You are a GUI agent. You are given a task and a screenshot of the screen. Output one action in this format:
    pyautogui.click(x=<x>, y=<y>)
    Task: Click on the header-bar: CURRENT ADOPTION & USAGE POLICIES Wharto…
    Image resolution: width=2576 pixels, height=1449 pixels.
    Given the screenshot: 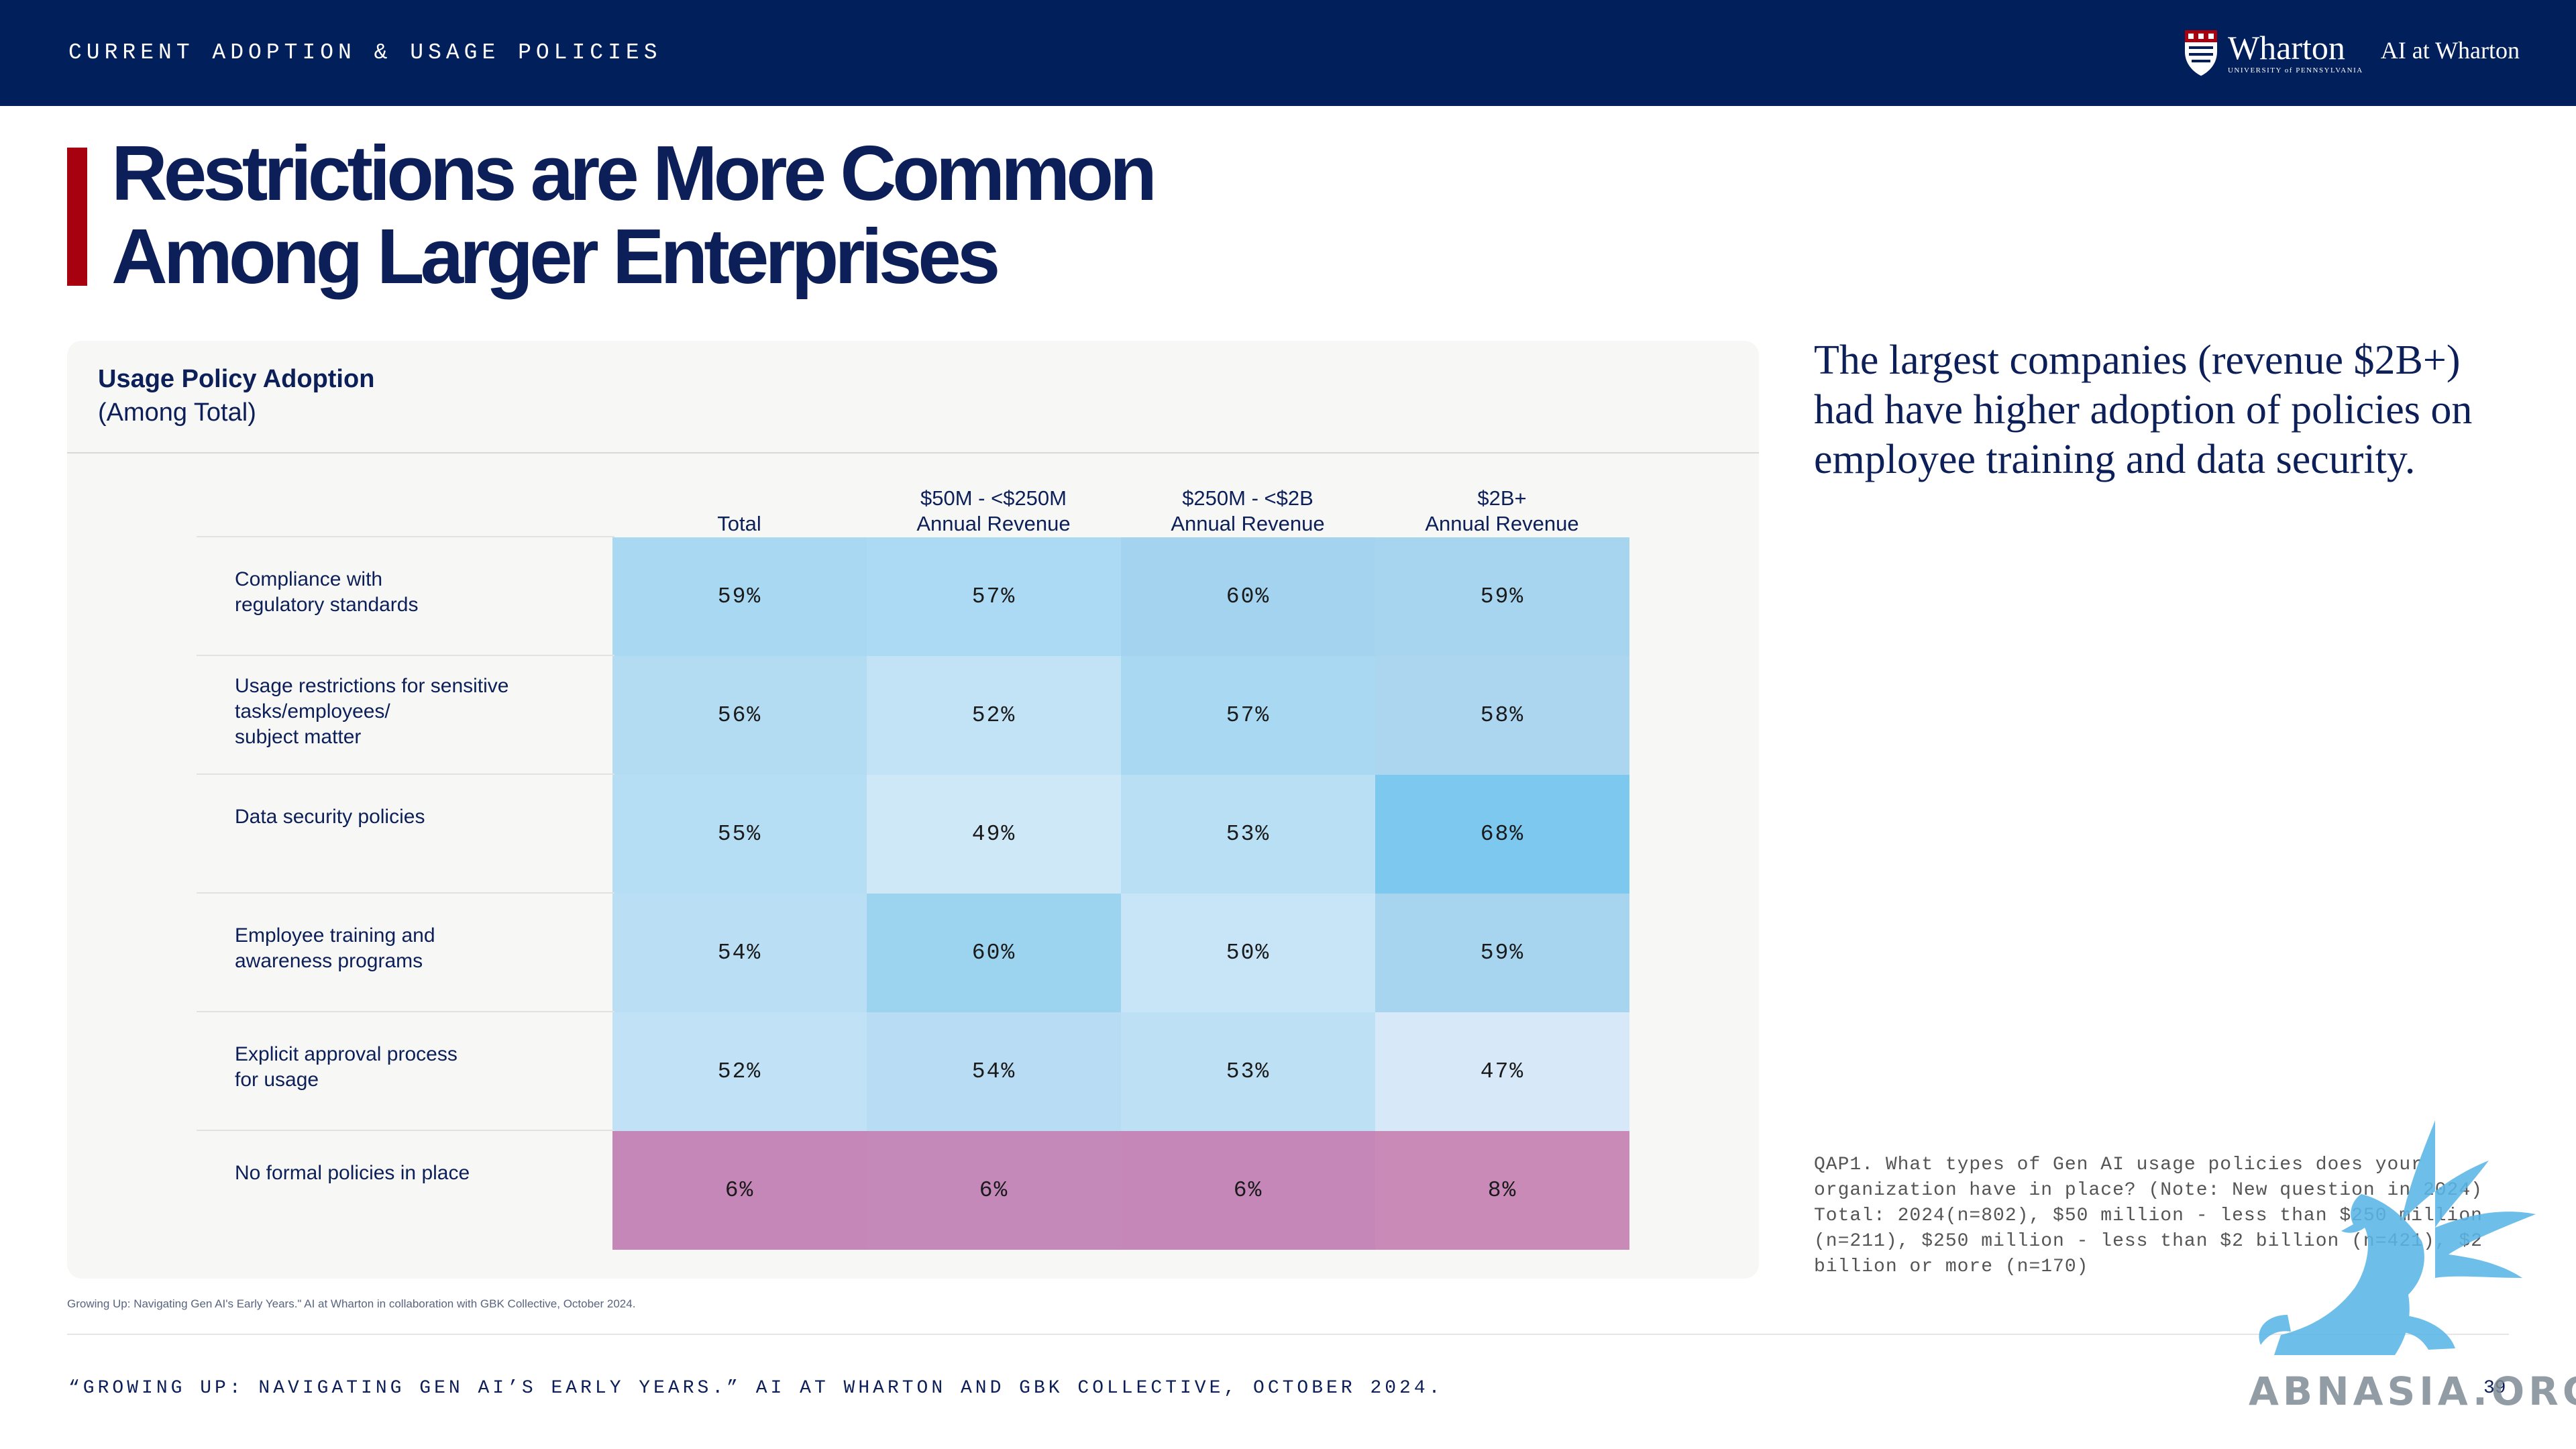 What is the action you would take?
    pyautogui.click(x=1288, y=53)
    